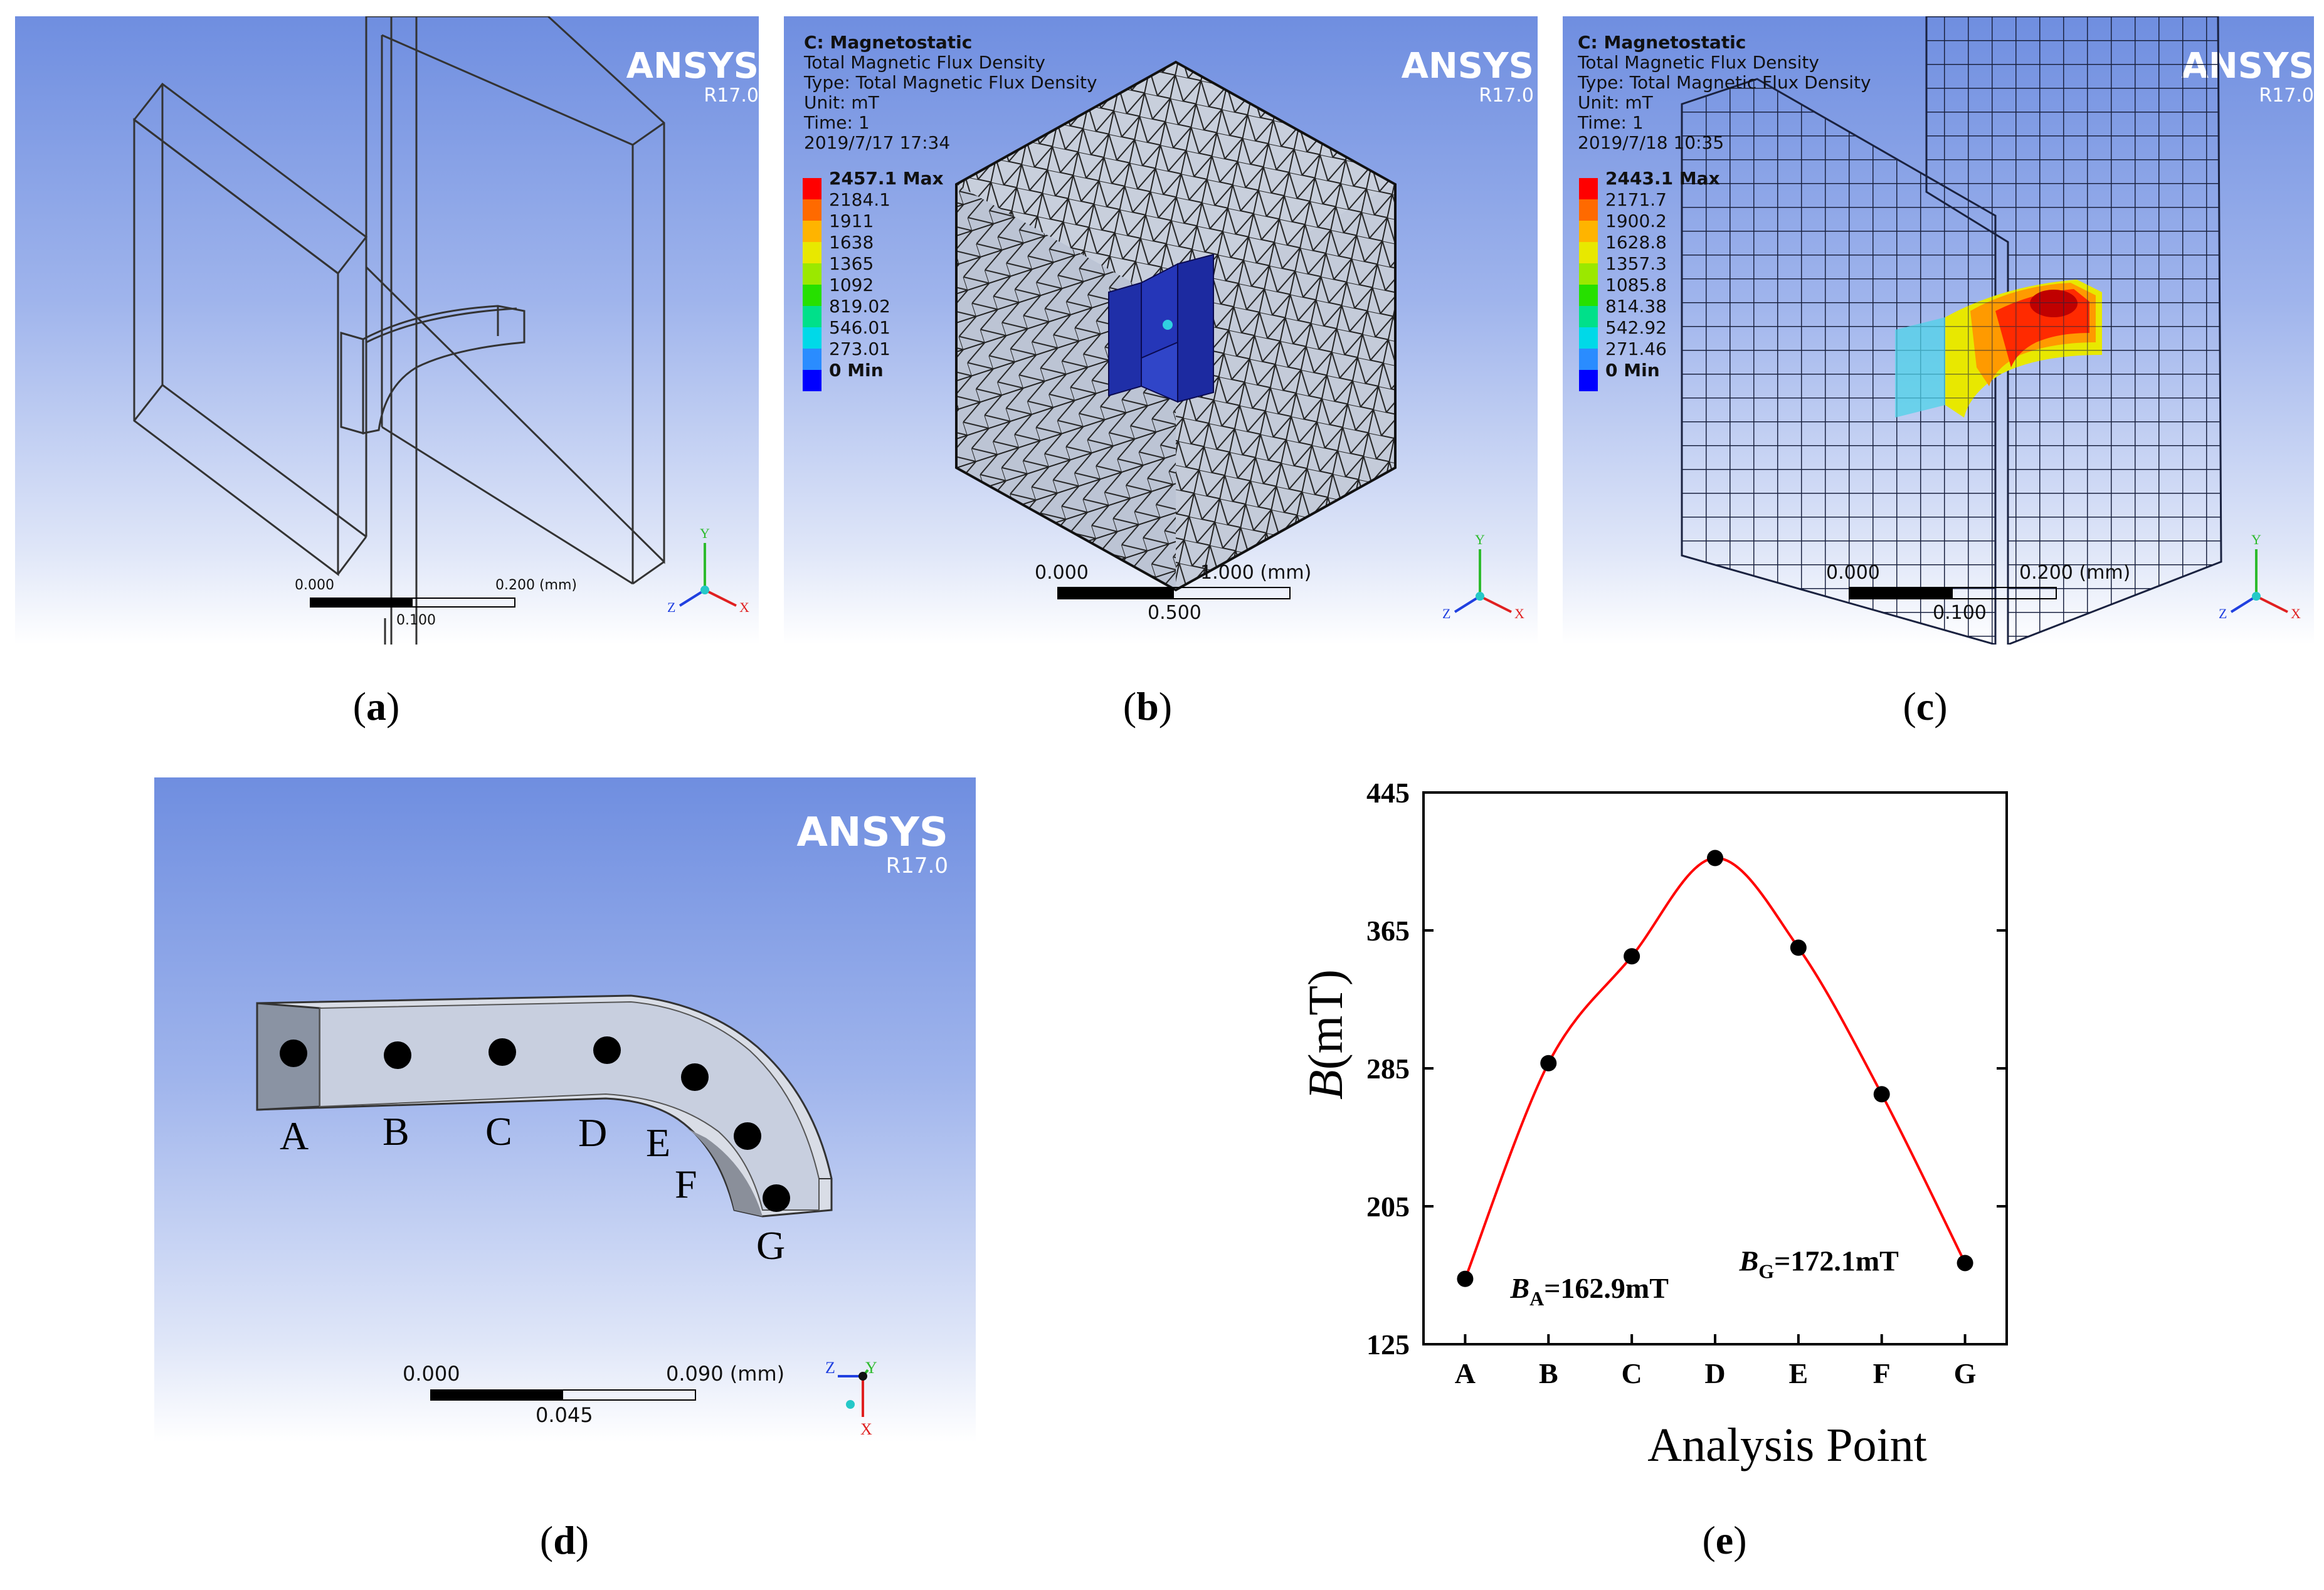 This screenshot has width=2324, height=1590. What do you see at coordinates (1388, 1345) in the screenshot?
I see `y-tick-label: 125` at bounding box center [1388, 1345].